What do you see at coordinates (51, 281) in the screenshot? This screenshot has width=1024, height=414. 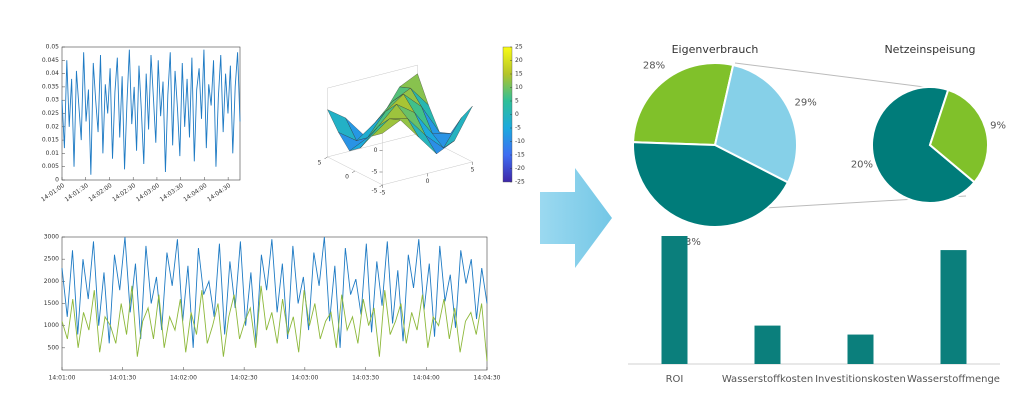 I see `y-tick-label: 2000` at bounding box center [51, 281].